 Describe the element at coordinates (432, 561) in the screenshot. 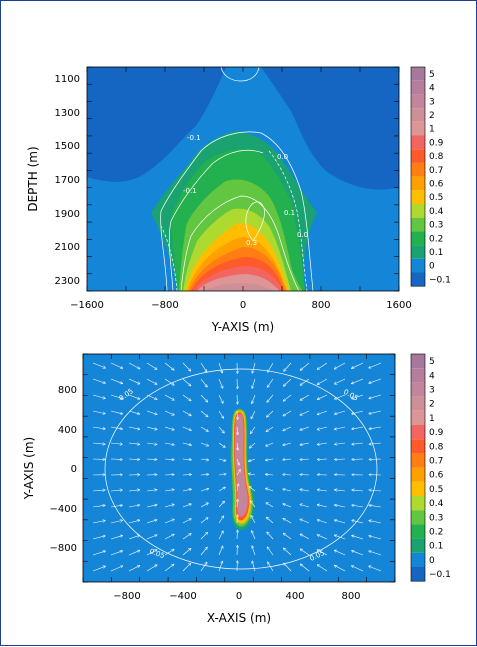

I see `bottom-colorbar-label: 0` at that location.